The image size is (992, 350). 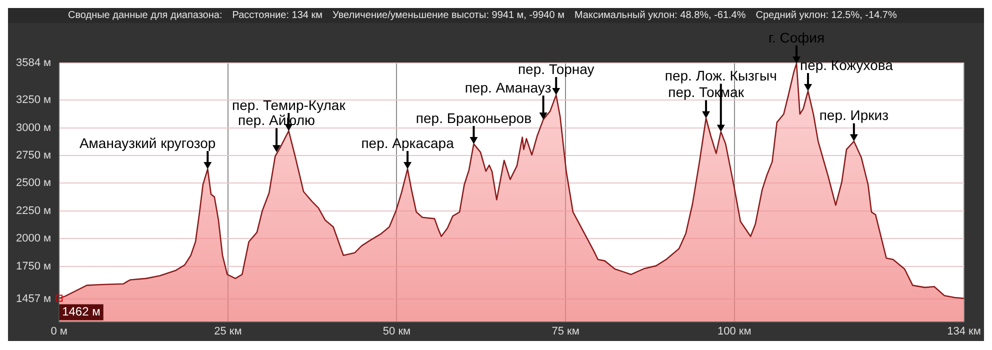 What do you see at coordinates (145, 15) in the screenshot?
I see `chart-title: Сводные данные для диапазона:` at bounding box center [145, 15].